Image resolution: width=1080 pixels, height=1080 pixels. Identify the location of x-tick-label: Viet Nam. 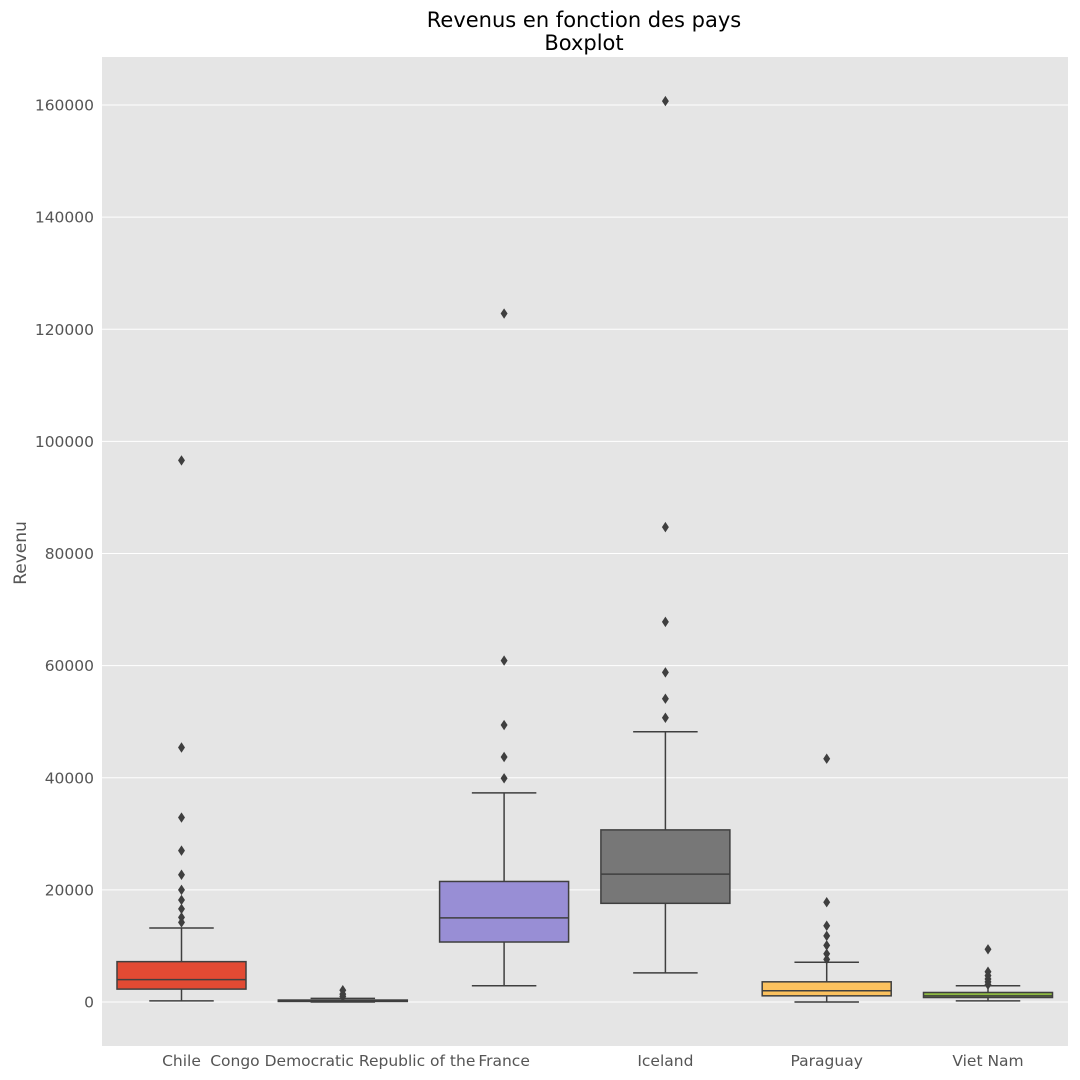
(987, 1061).